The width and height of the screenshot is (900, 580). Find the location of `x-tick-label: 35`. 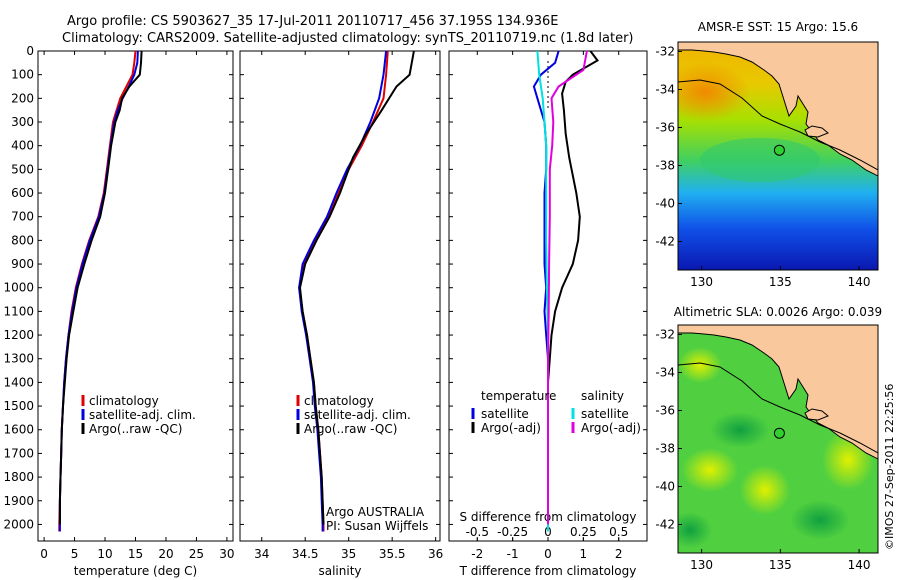

x-tick-label: 35 is located at coordinates (348, 554).